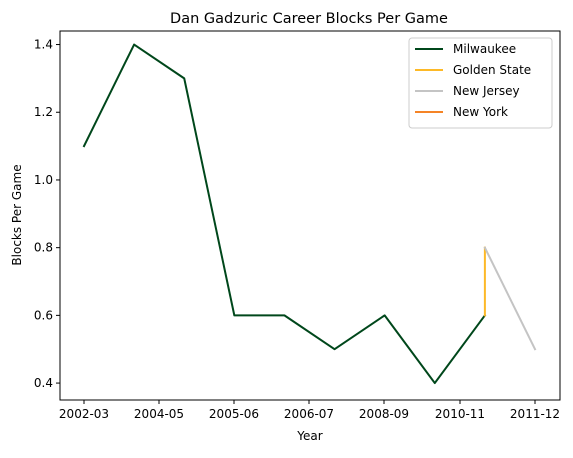 This screenshot has height=458, width=573. I want to click on x-tick-label: 2005-06, so click(234, 414).